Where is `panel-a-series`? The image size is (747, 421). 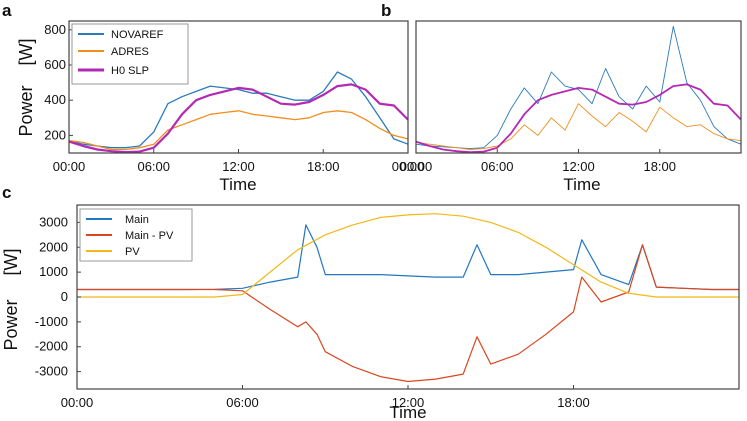 panel-a-series is located at coordinates (238, 112).